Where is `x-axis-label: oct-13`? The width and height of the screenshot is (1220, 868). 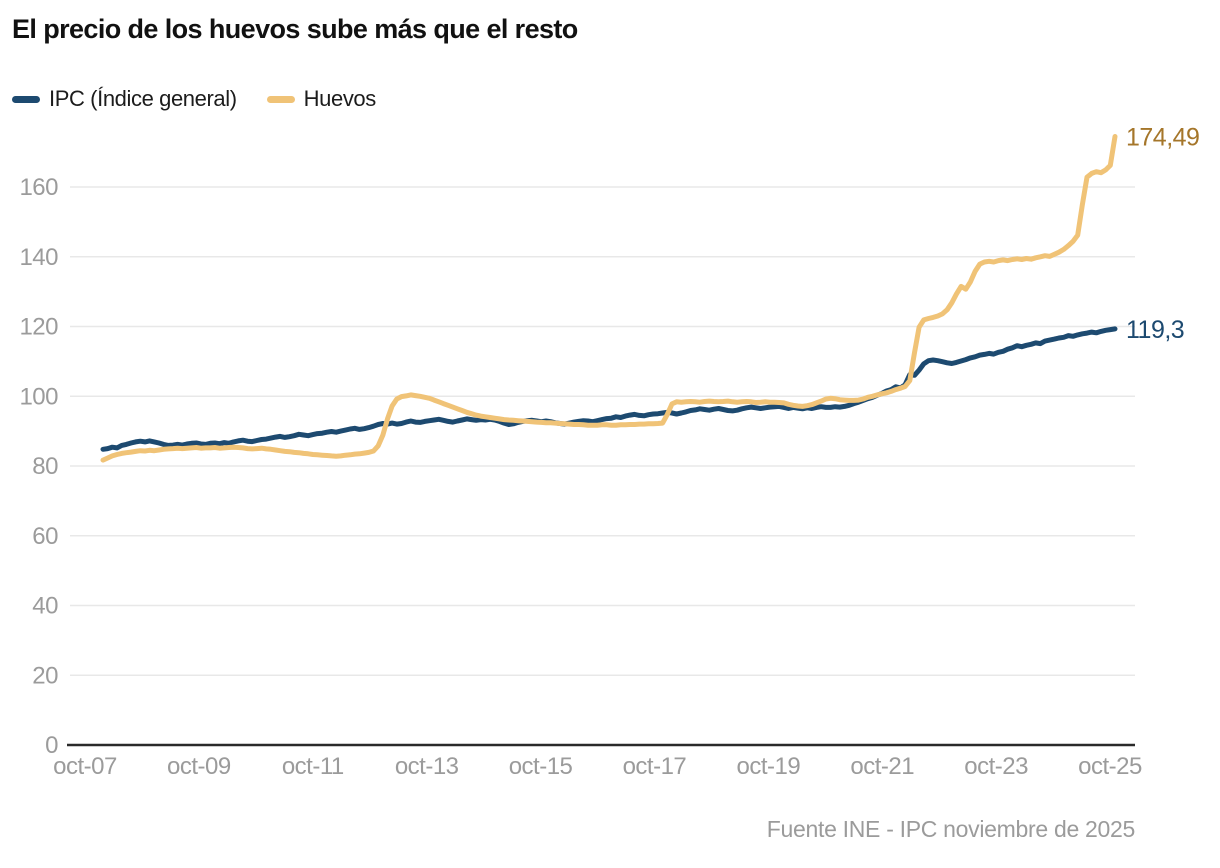 x-axis-label: oct-13 is located at coordinates (427, 766).